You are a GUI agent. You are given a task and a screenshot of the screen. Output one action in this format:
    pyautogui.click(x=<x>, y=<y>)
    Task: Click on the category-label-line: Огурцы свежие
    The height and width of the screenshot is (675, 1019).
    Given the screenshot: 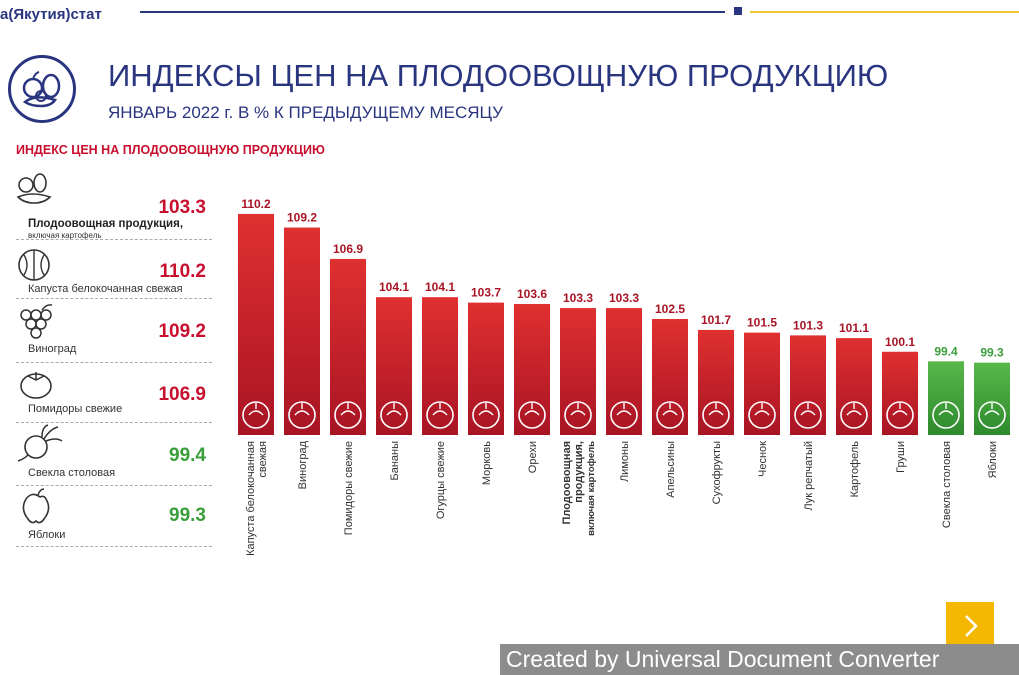 What is the action you would take?
    pyautogui.click(x=441, y=480)
    